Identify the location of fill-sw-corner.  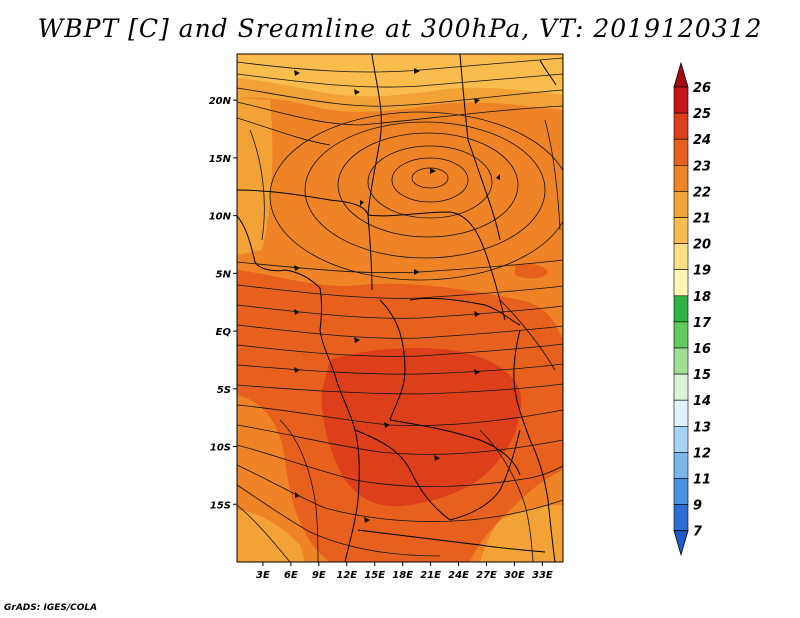
(271, 536).